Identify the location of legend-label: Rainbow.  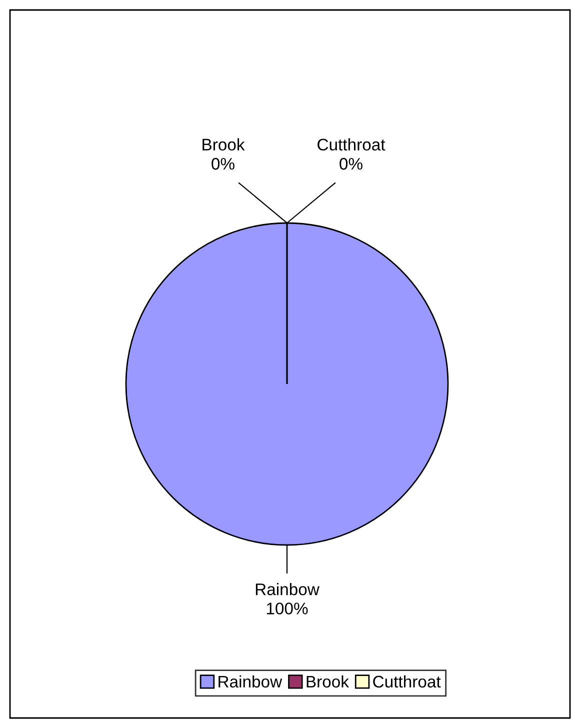
(250, 681).